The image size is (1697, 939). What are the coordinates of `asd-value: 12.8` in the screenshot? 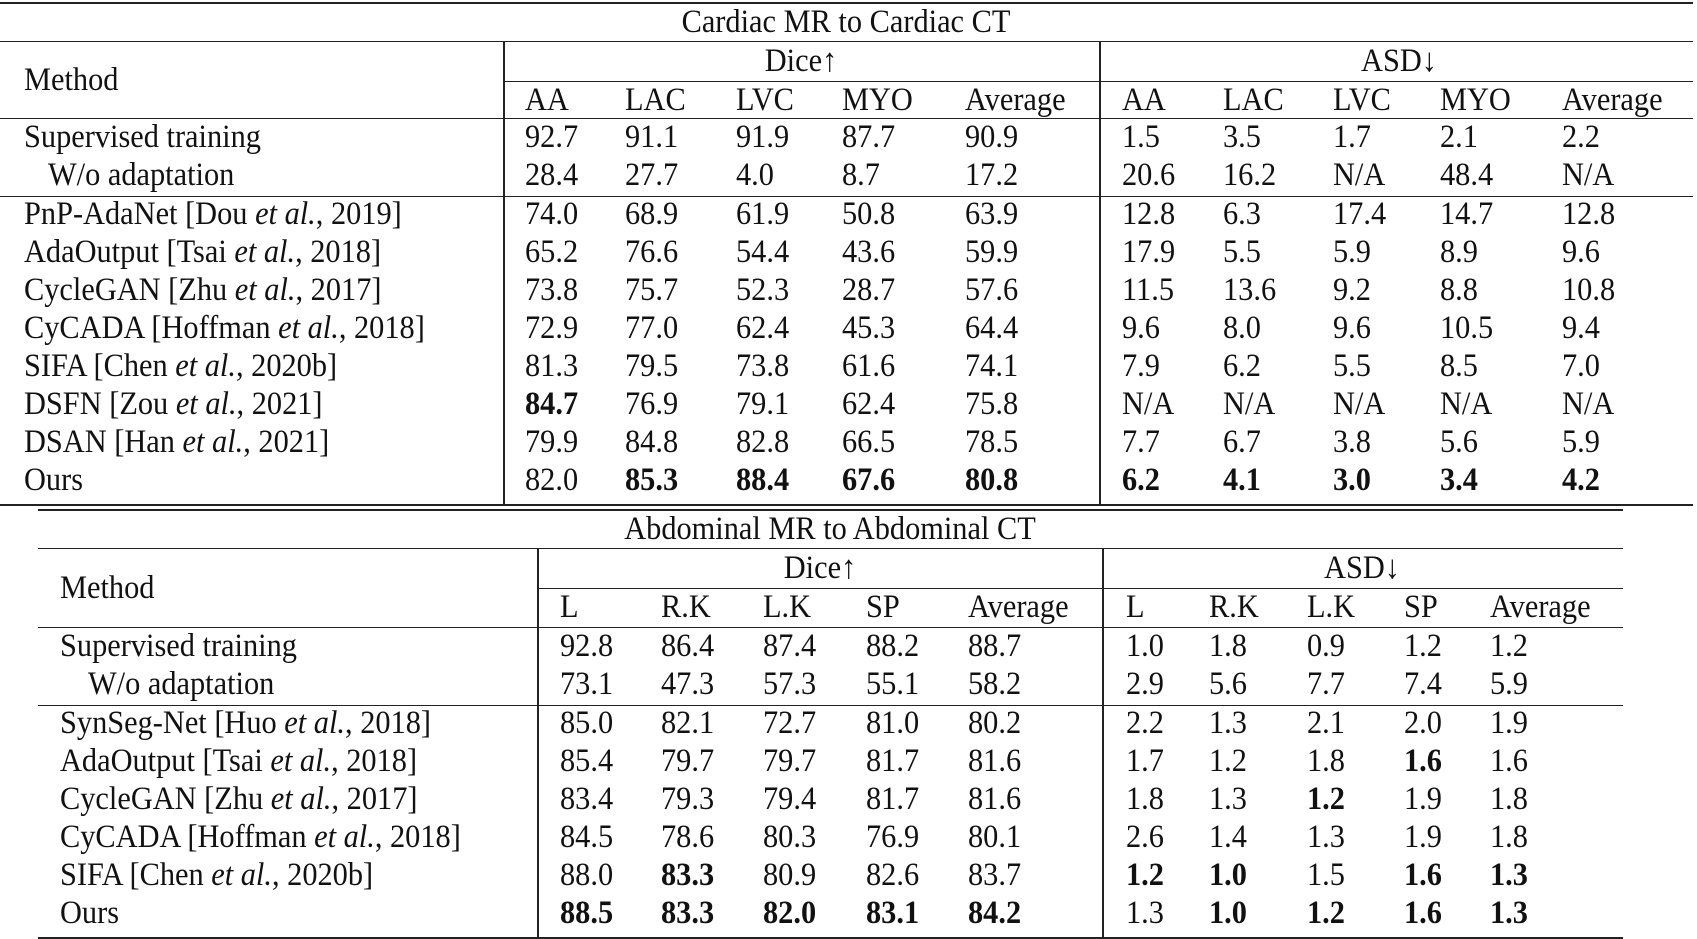 It's located at (1149, 214).